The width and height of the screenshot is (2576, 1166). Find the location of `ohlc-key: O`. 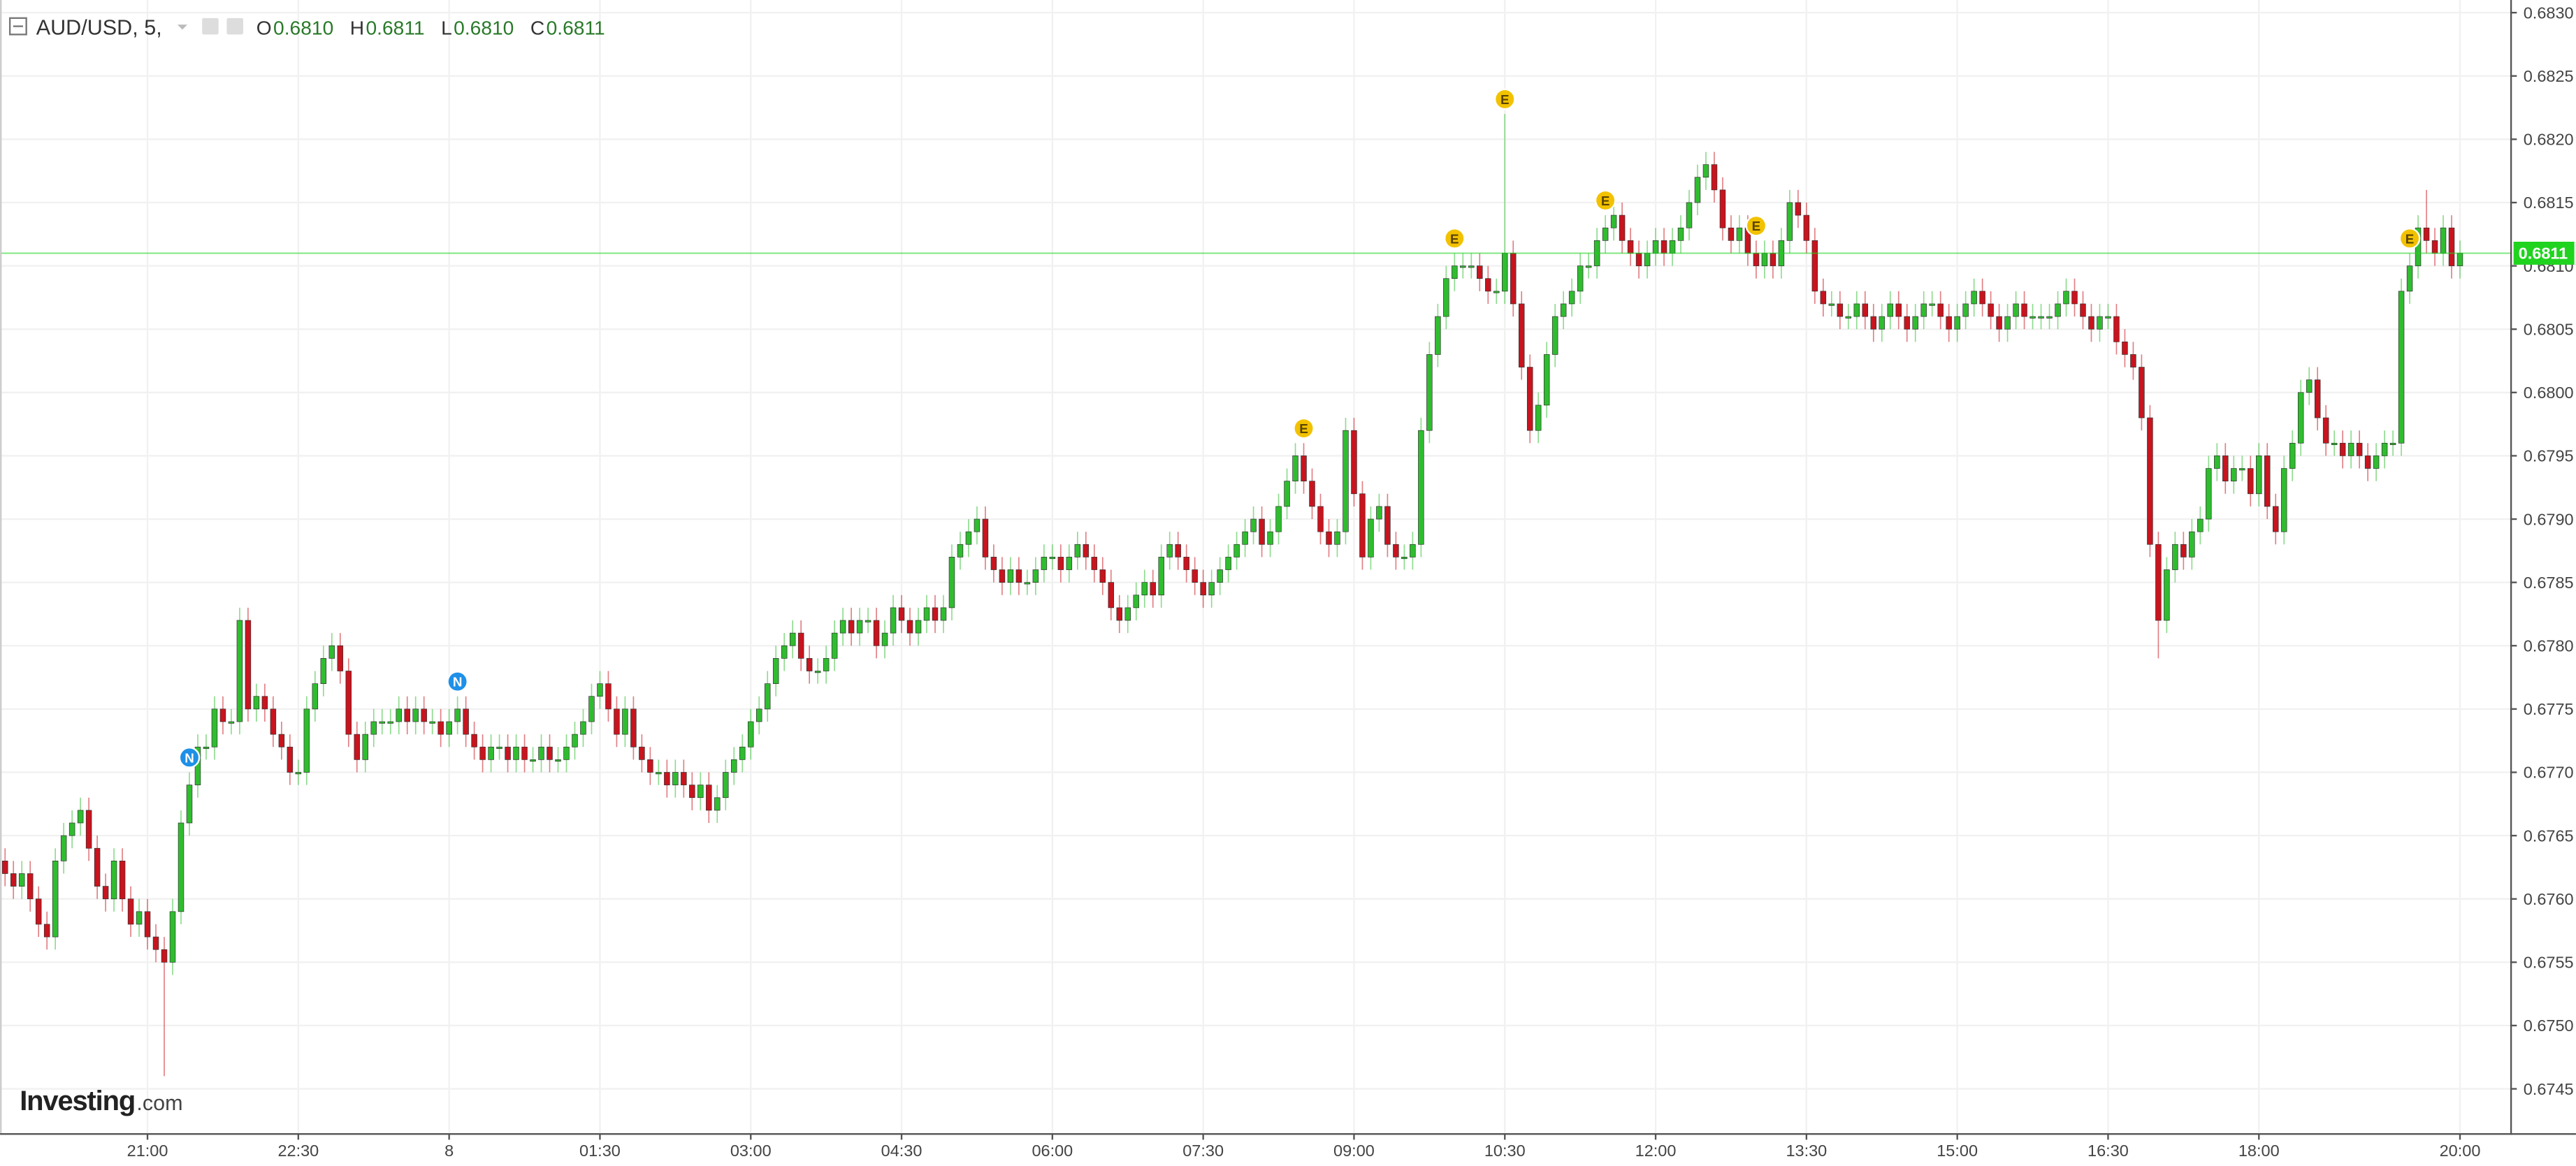

ohlc-key: O is located at coordinates (264, 27).